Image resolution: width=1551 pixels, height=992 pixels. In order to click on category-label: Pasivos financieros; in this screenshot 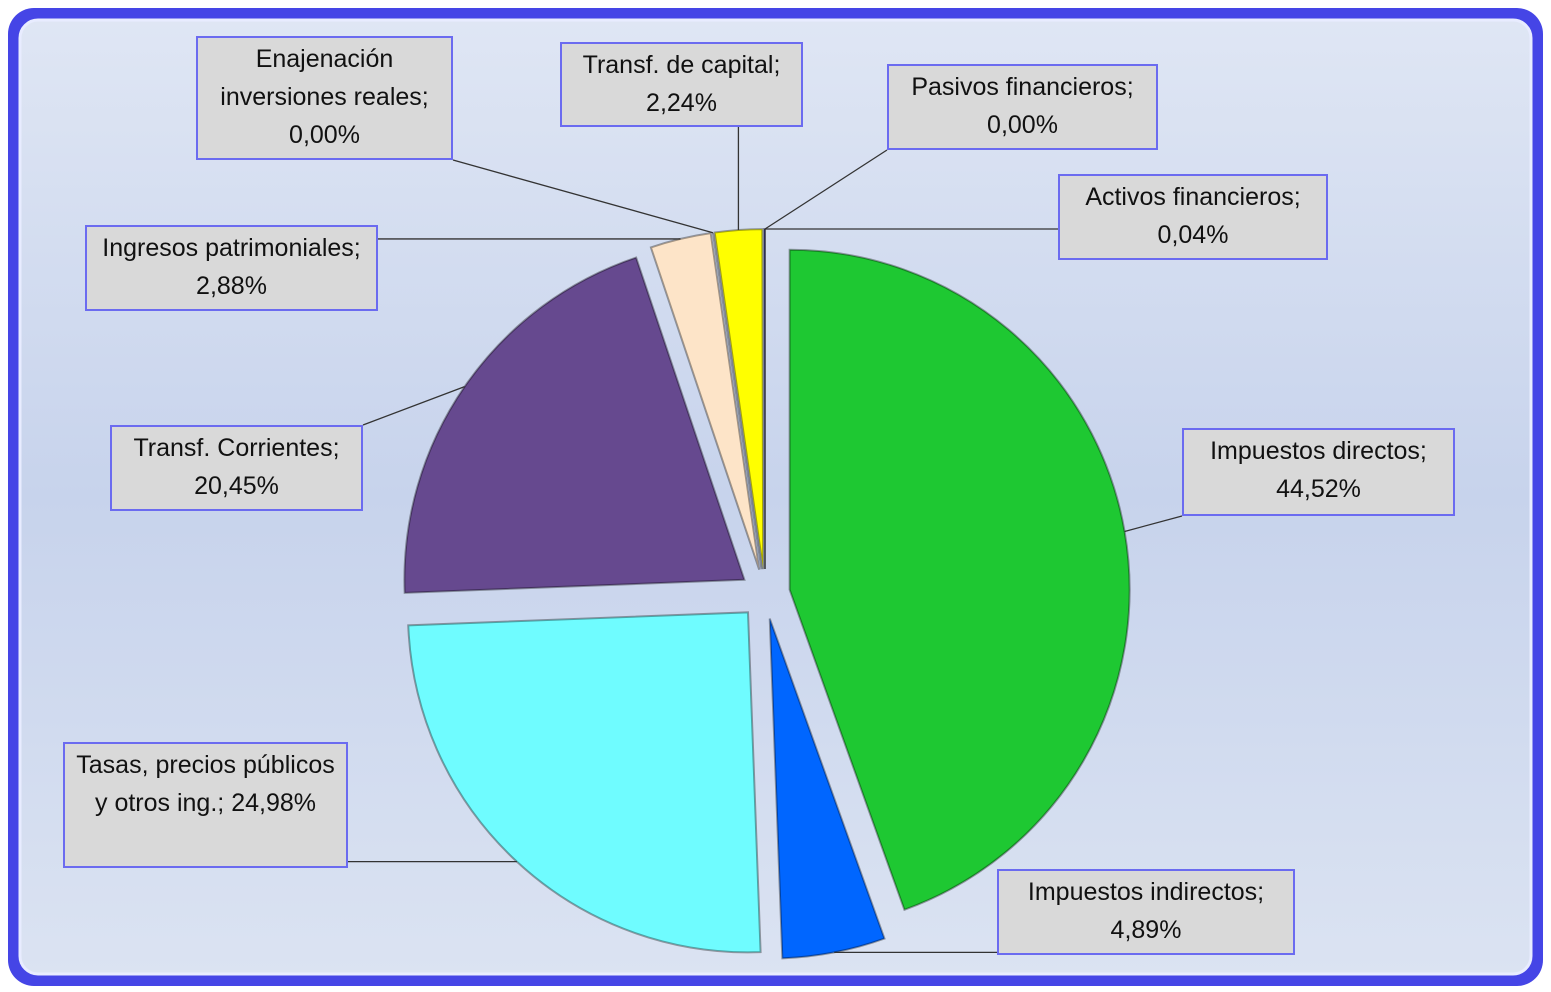, I will do `click(1022, 87)`.